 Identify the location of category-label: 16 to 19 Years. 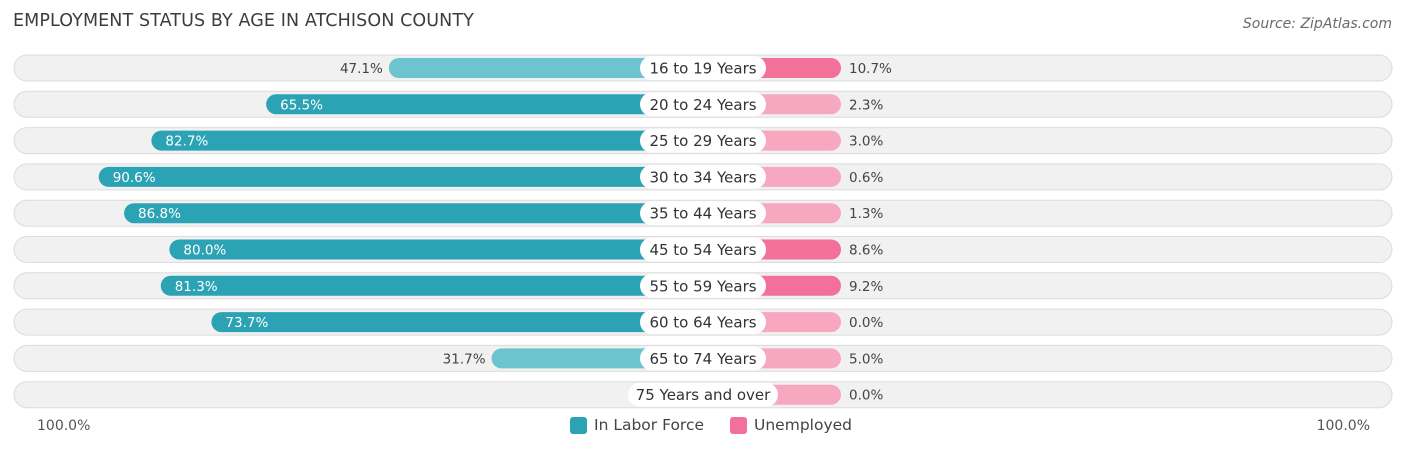
(702, 69).